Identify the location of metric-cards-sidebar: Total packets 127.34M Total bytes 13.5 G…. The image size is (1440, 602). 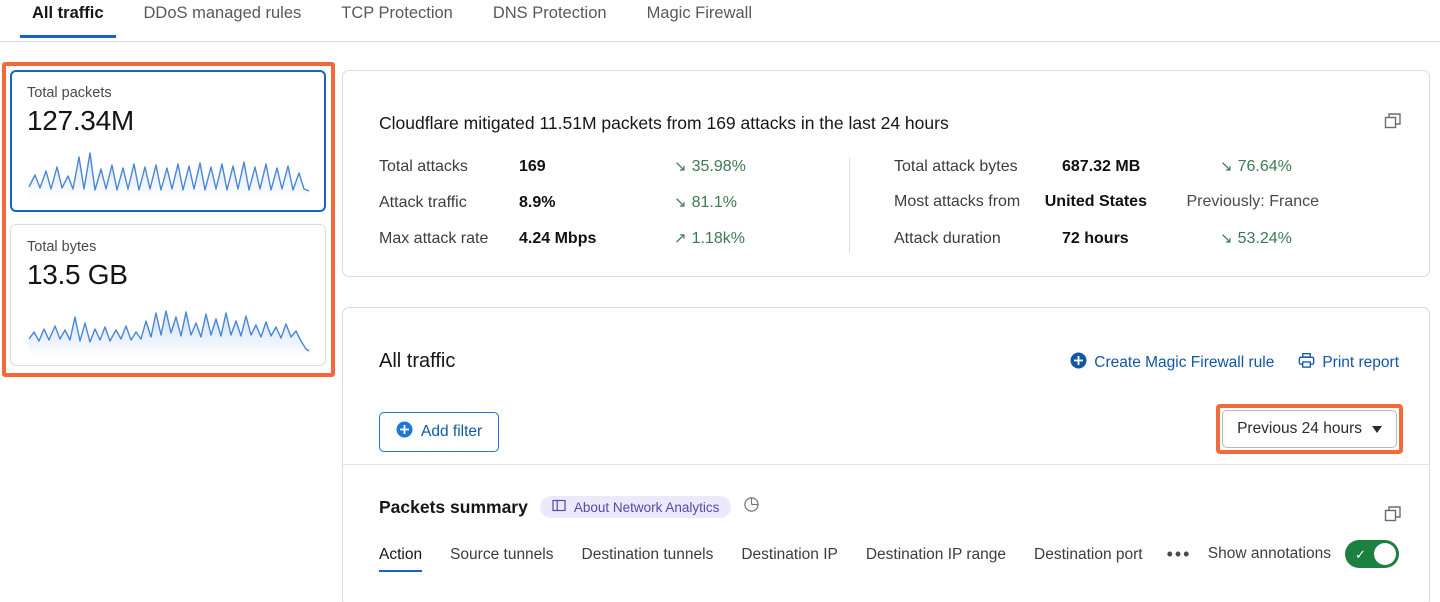
(168, 224).